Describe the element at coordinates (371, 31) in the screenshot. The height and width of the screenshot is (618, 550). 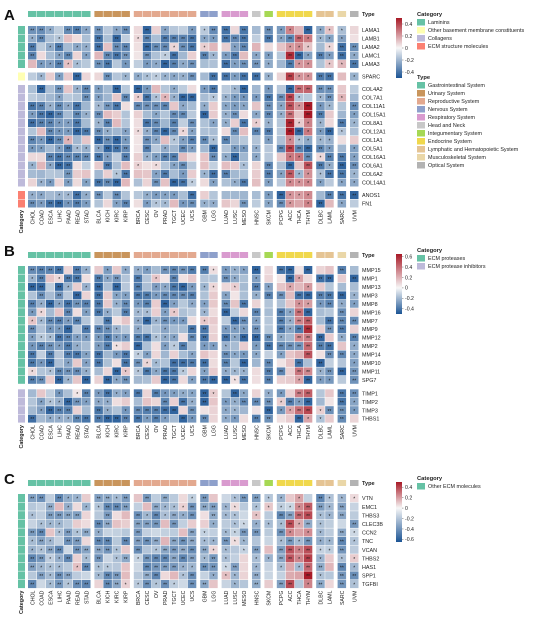
I see `gene-label: LAMA1` at that location.